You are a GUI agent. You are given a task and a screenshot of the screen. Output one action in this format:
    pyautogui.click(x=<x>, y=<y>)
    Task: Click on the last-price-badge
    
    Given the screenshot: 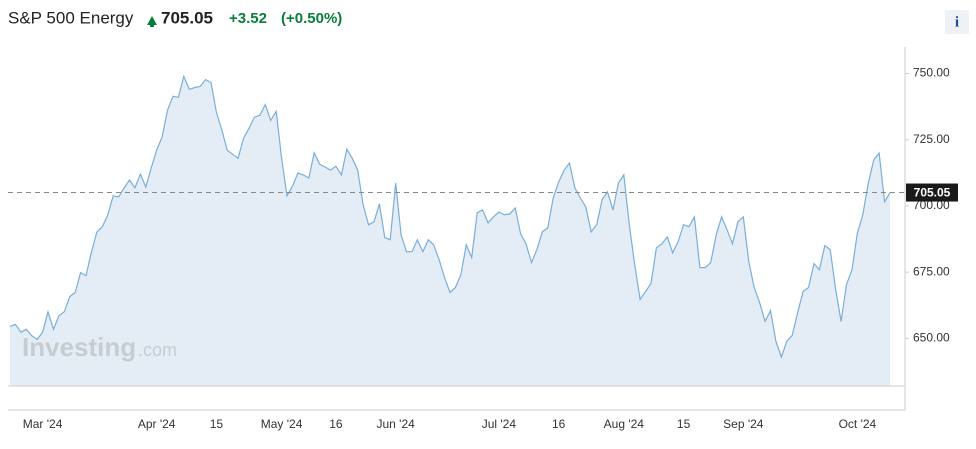 What is the action you would take?
    pyautogui.click(x=932, y=192)
    